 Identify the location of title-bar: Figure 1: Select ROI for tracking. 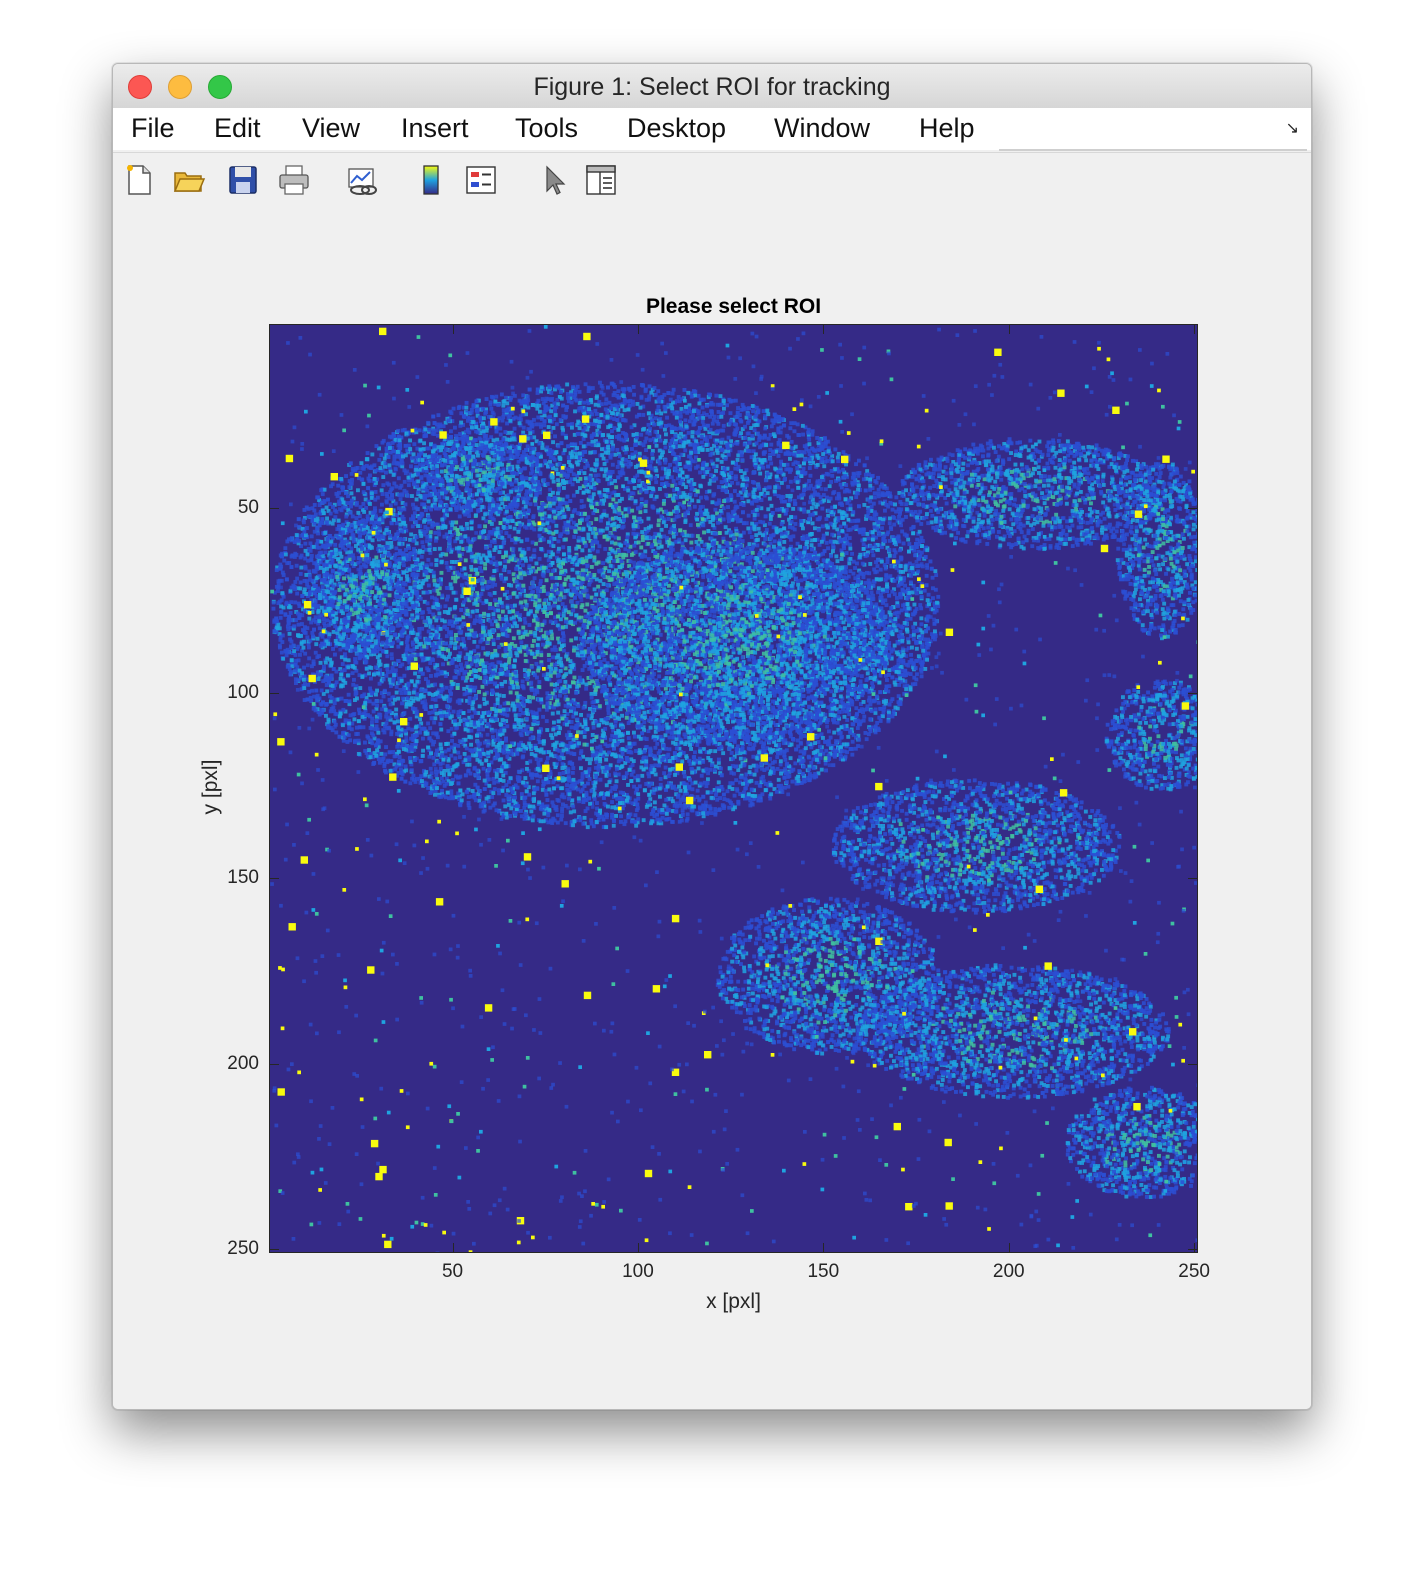
(712, 86).